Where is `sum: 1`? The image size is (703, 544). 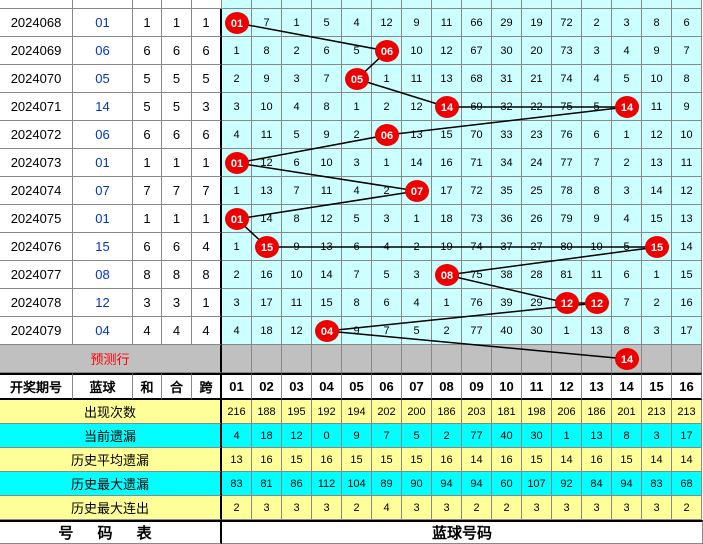 sum: 1 is located at coordinates (147, 23).